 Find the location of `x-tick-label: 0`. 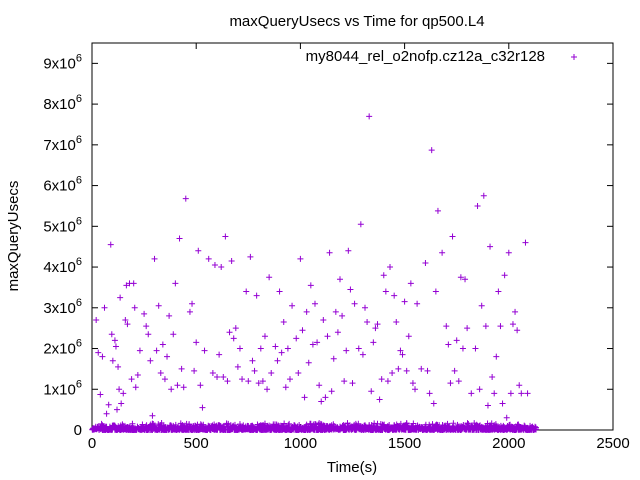

x-tick-label: 0 is located at coordinates (92, 443).